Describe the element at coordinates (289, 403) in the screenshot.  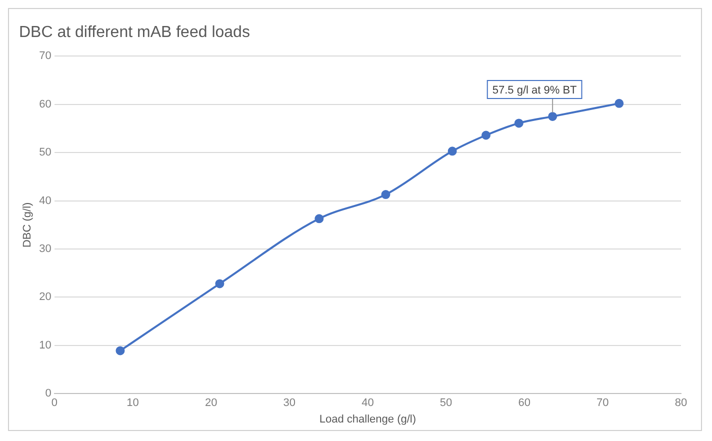
I see `x-tick-label: 30` at that location.